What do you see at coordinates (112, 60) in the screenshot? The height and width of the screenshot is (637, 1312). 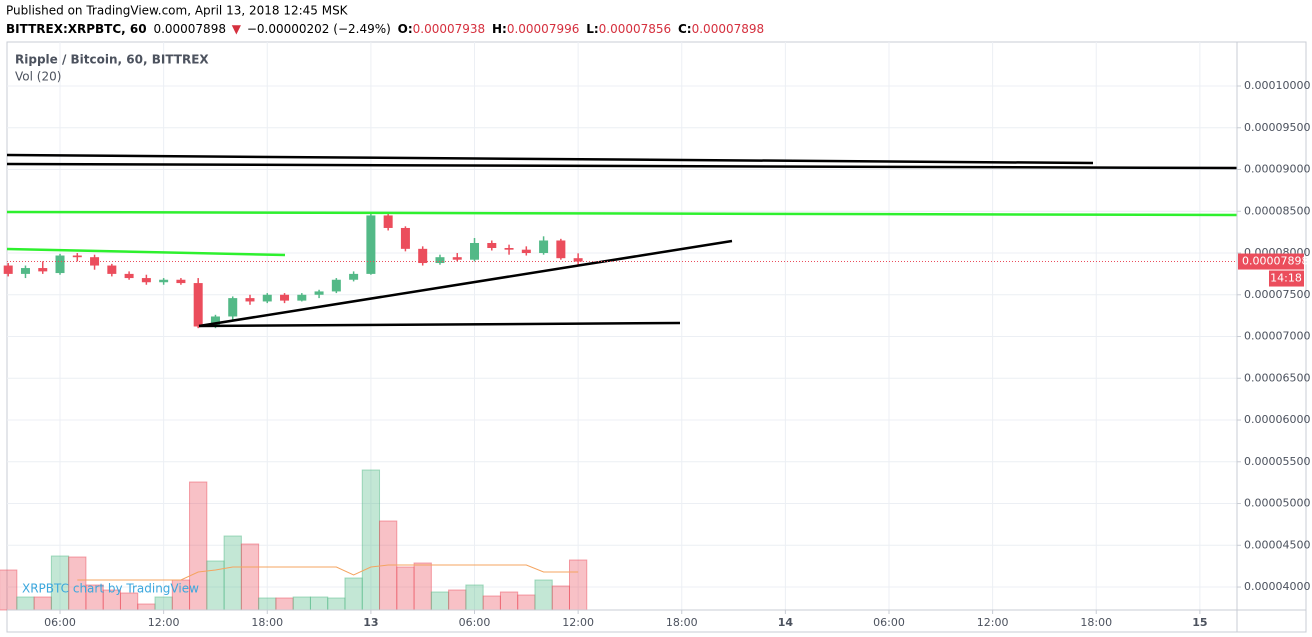 I see `legend-title: Ripple / Bitcoin, 60, BITTREX` at bounding box center [112, 60].